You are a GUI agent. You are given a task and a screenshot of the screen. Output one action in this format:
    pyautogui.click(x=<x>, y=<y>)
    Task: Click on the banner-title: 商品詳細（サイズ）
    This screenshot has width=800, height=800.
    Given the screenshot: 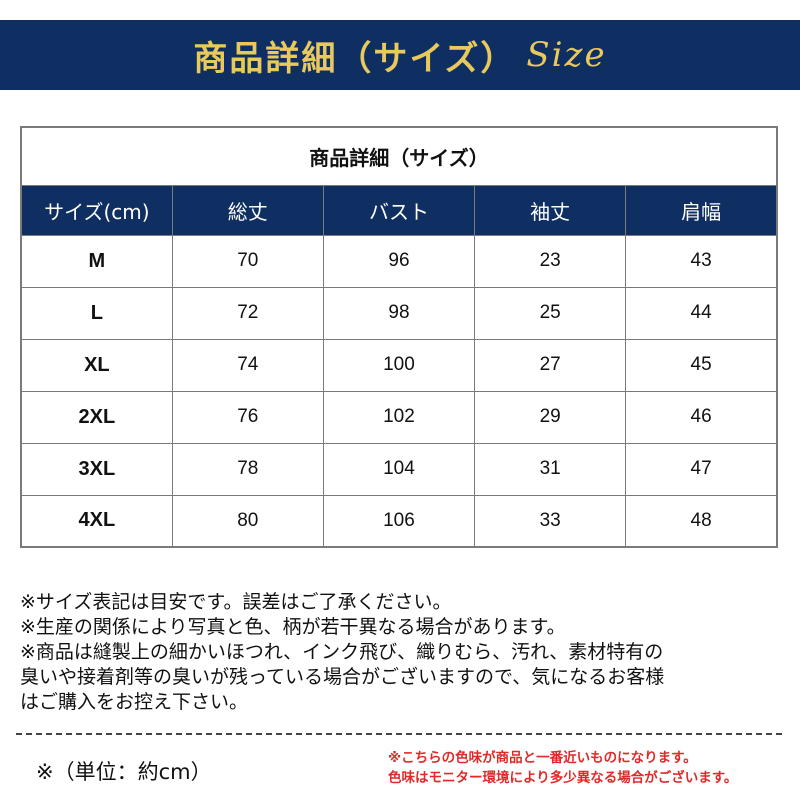 What is the action you would take?
    pyautogui.click(x=355, y=58)
    